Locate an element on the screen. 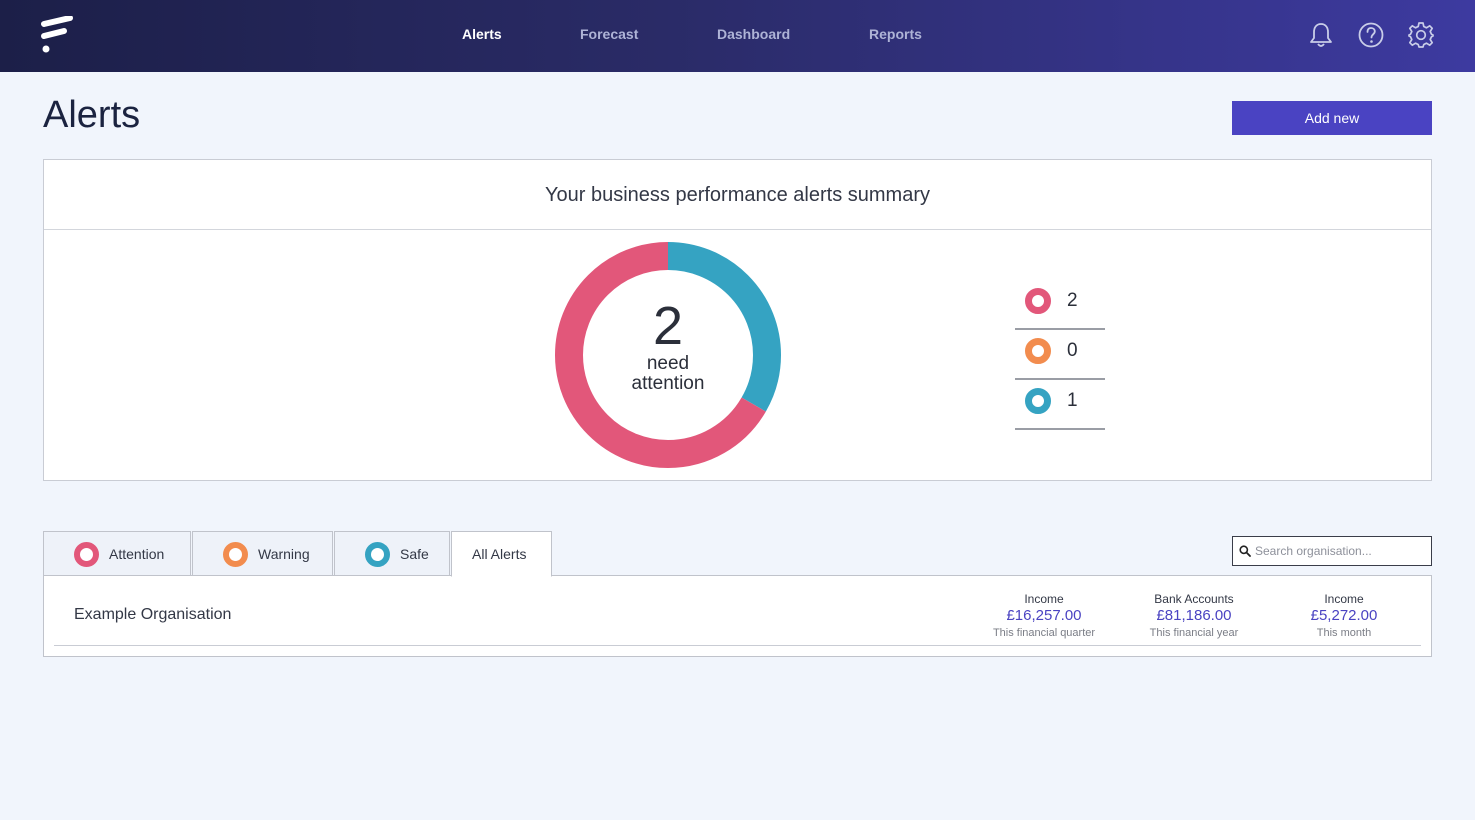 The height and width of the screenshot is (820, 1475). organisation-name: Example Organisation is located at coordinates (153, 614).